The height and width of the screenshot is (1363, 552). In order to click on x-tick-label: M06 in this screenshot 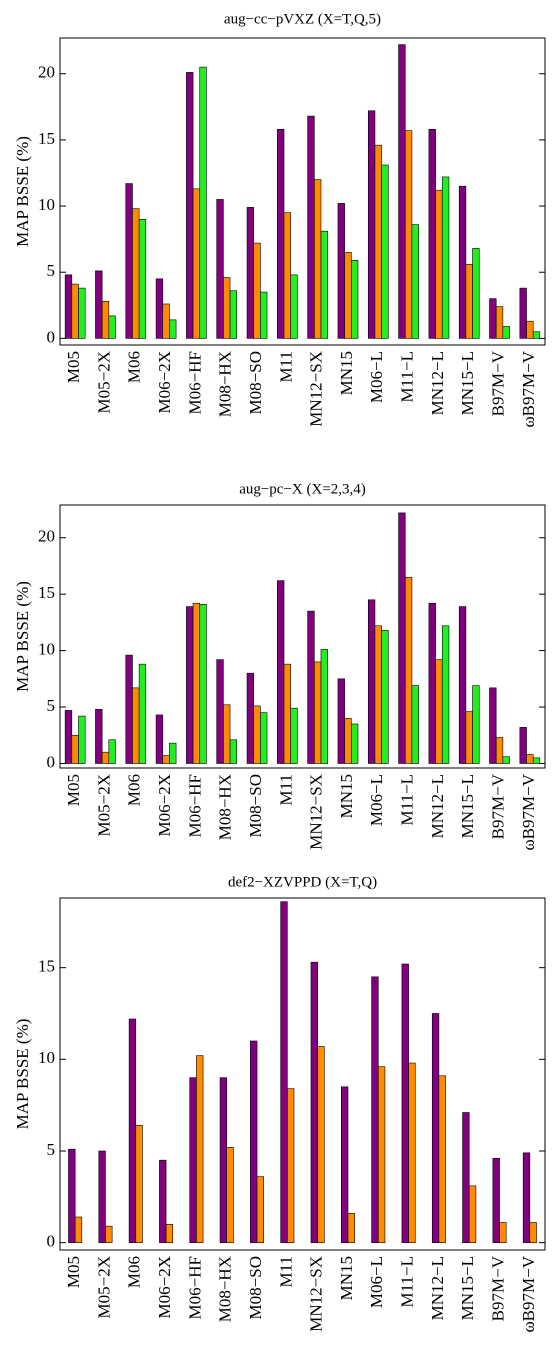, I will do `click(134, 367)`.